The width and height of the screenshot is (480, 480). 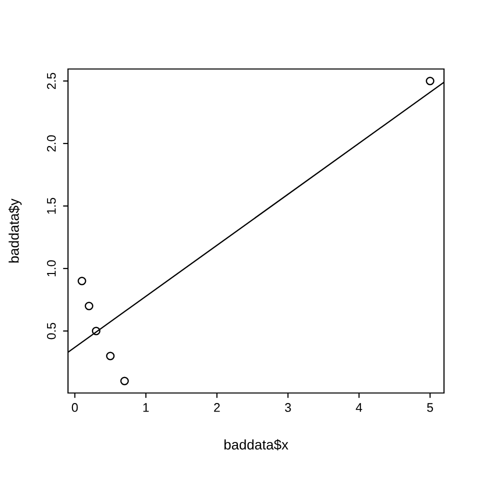 I want to click on x-tick-label: 5, so click(x=430, y=407).